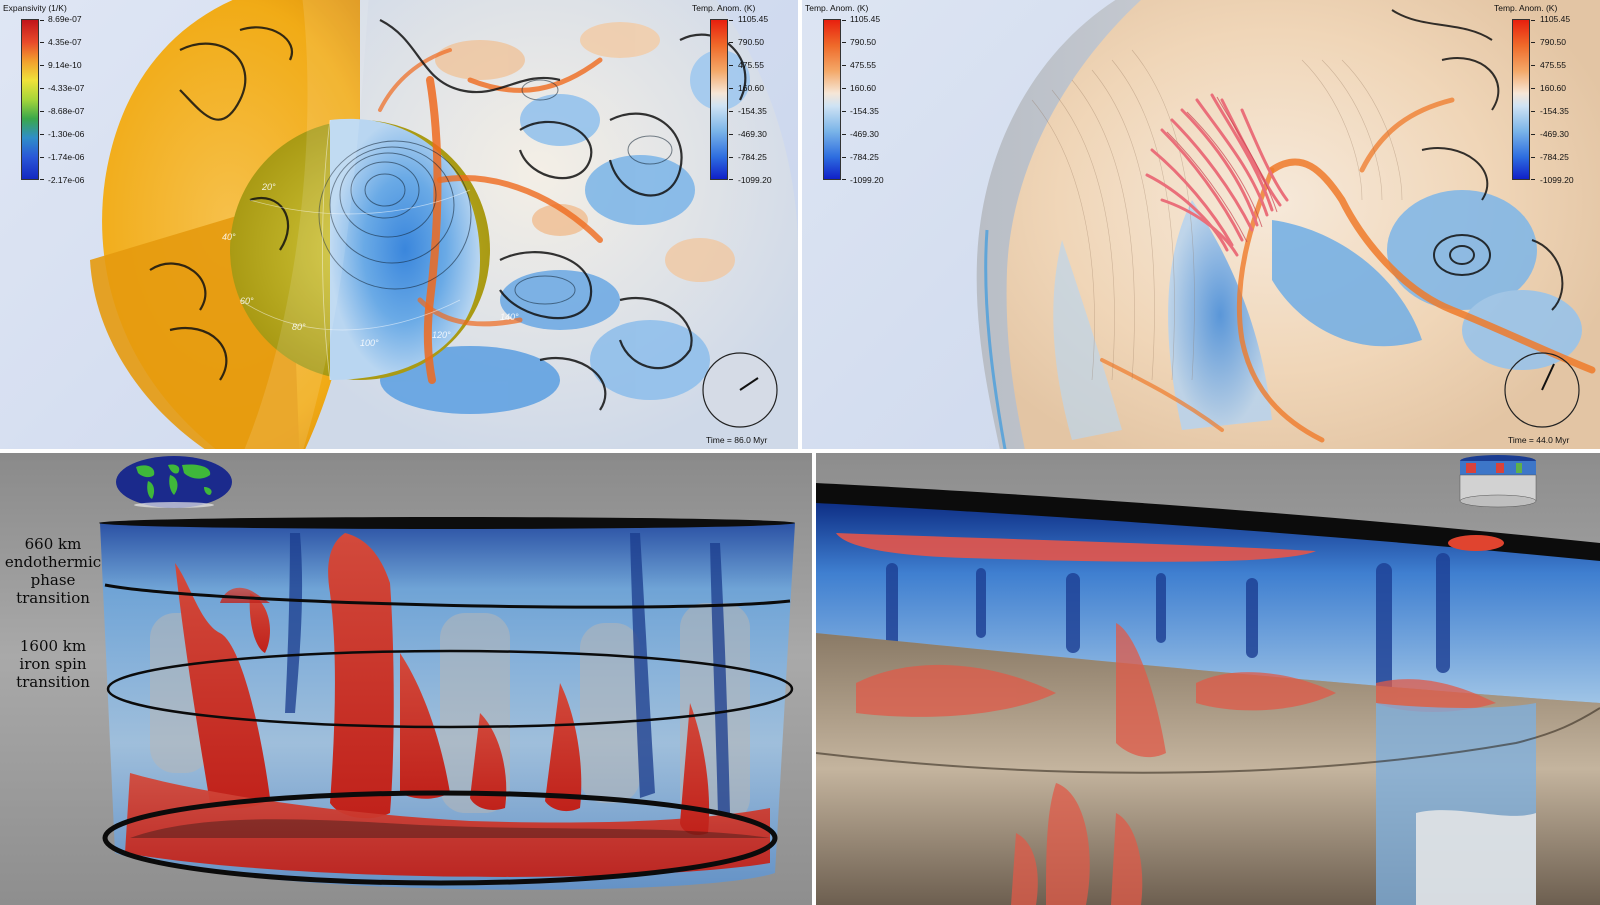  Describe the element at coordinates (66, 88) in the screenshot. I see `expansivity-tick-3: -4.33e-07` at that location.